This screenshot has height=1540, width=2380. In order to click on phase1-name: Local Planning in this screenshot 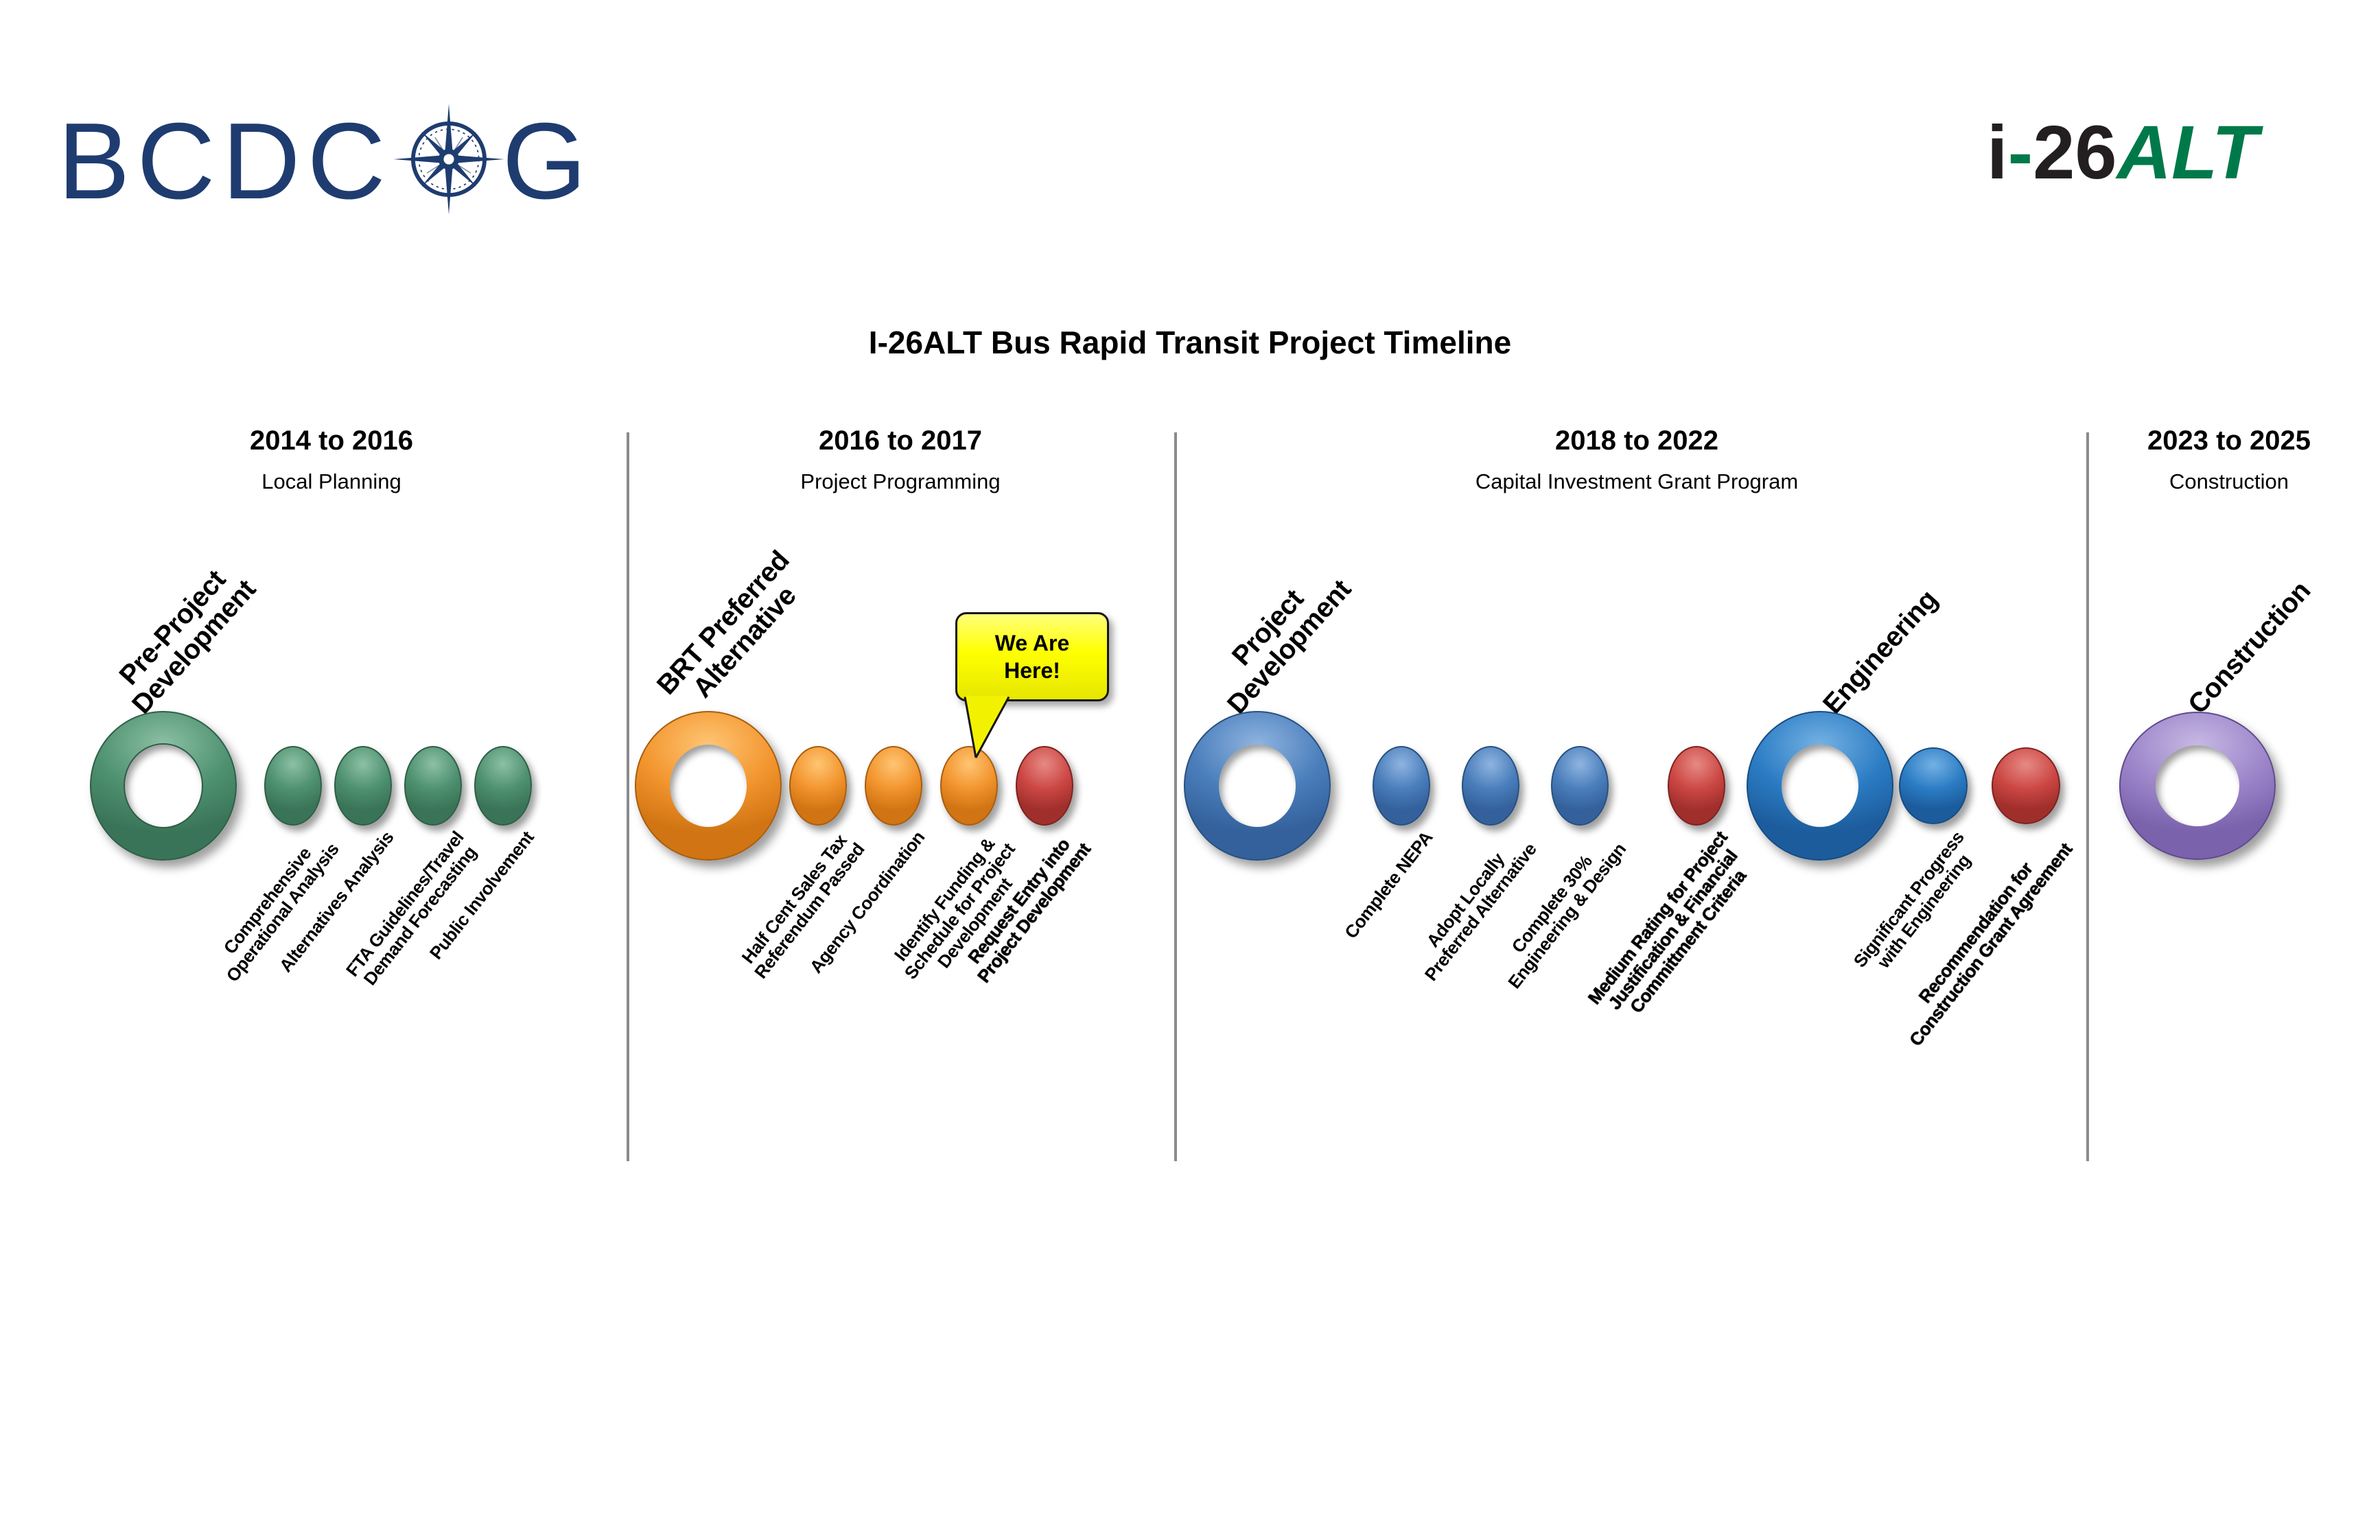, I will do `click(331, 481)`.